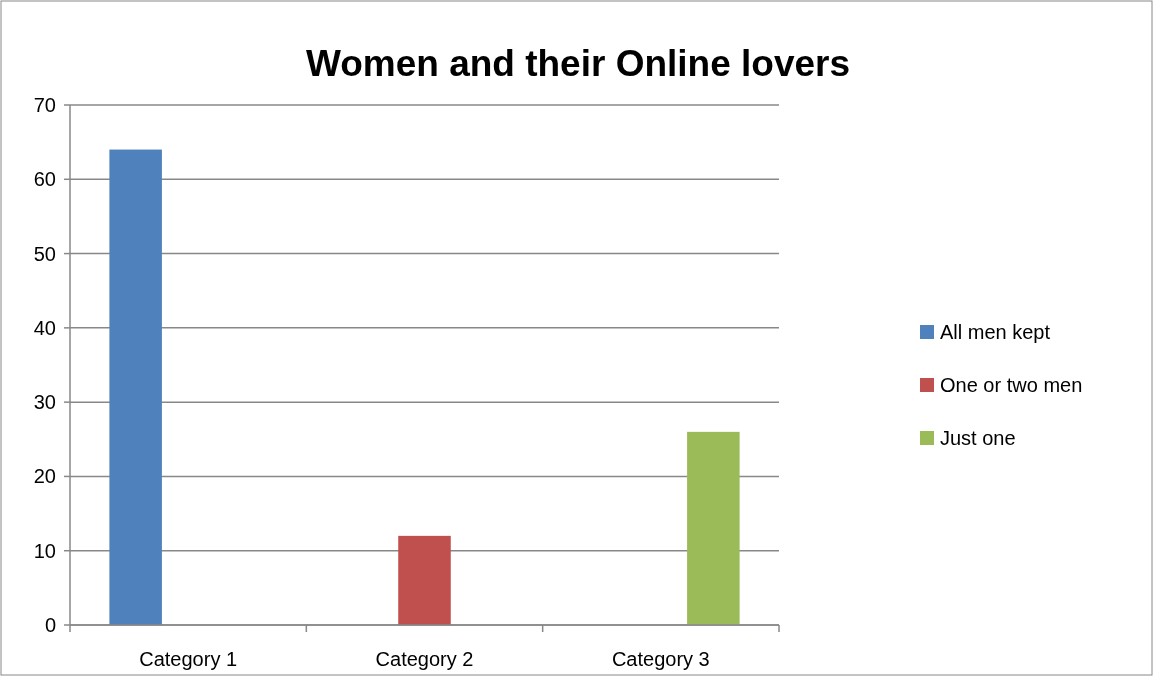 The height and width of the screenshot is (677, 1154). What do you see at coordinates (978, 438) in the screenshot?
I see `legend-label: Just one` at bounding box center [978, 438].